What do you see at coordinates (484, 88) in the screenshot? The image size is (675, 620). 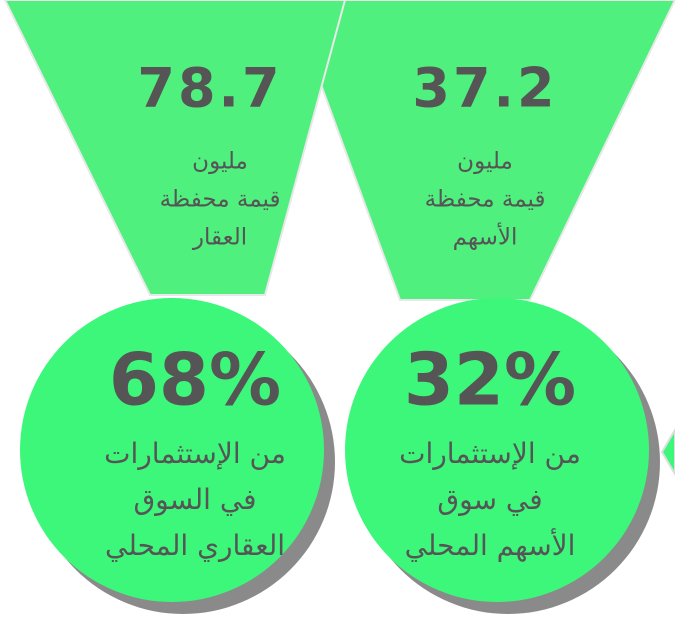 I see `amount: 37.2` at bounding box center [484, 88].